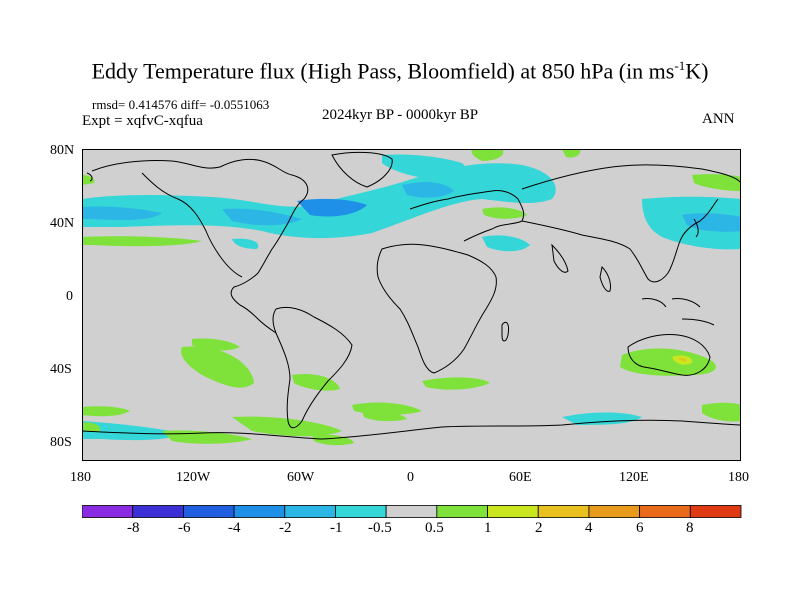  Describe the element at coordinates (380, 528) in the screenshot. I see `colorbar-label: -0.5` at that location.